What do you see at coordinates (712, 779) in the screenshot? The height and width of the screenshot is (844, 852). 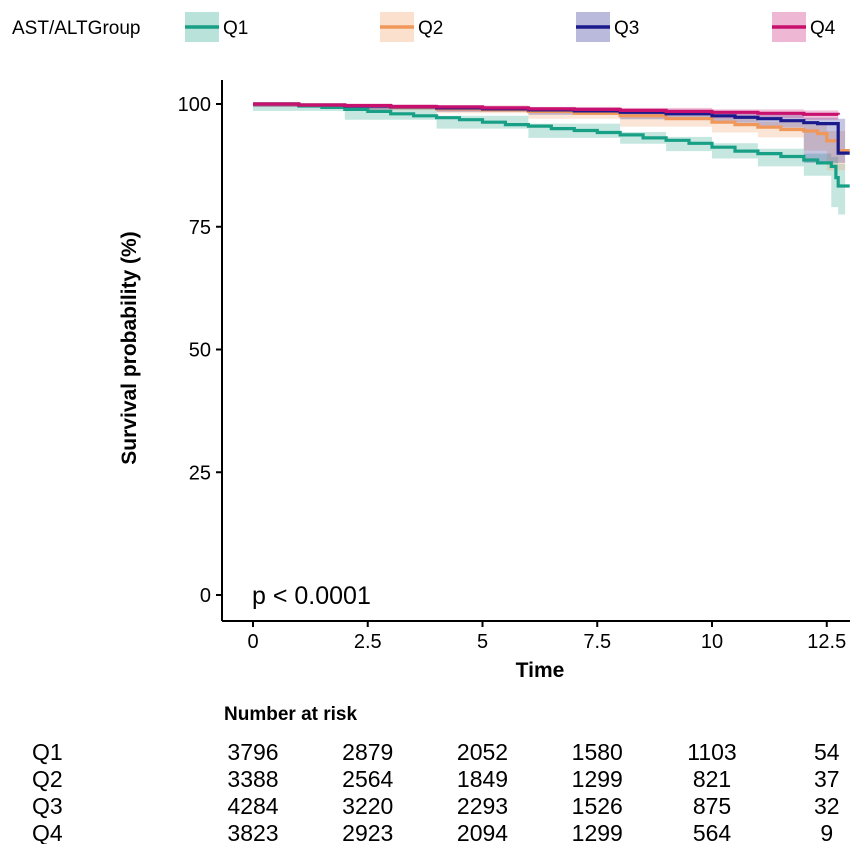 I see `risk-cell: 821` at bounding box center [712, 779].